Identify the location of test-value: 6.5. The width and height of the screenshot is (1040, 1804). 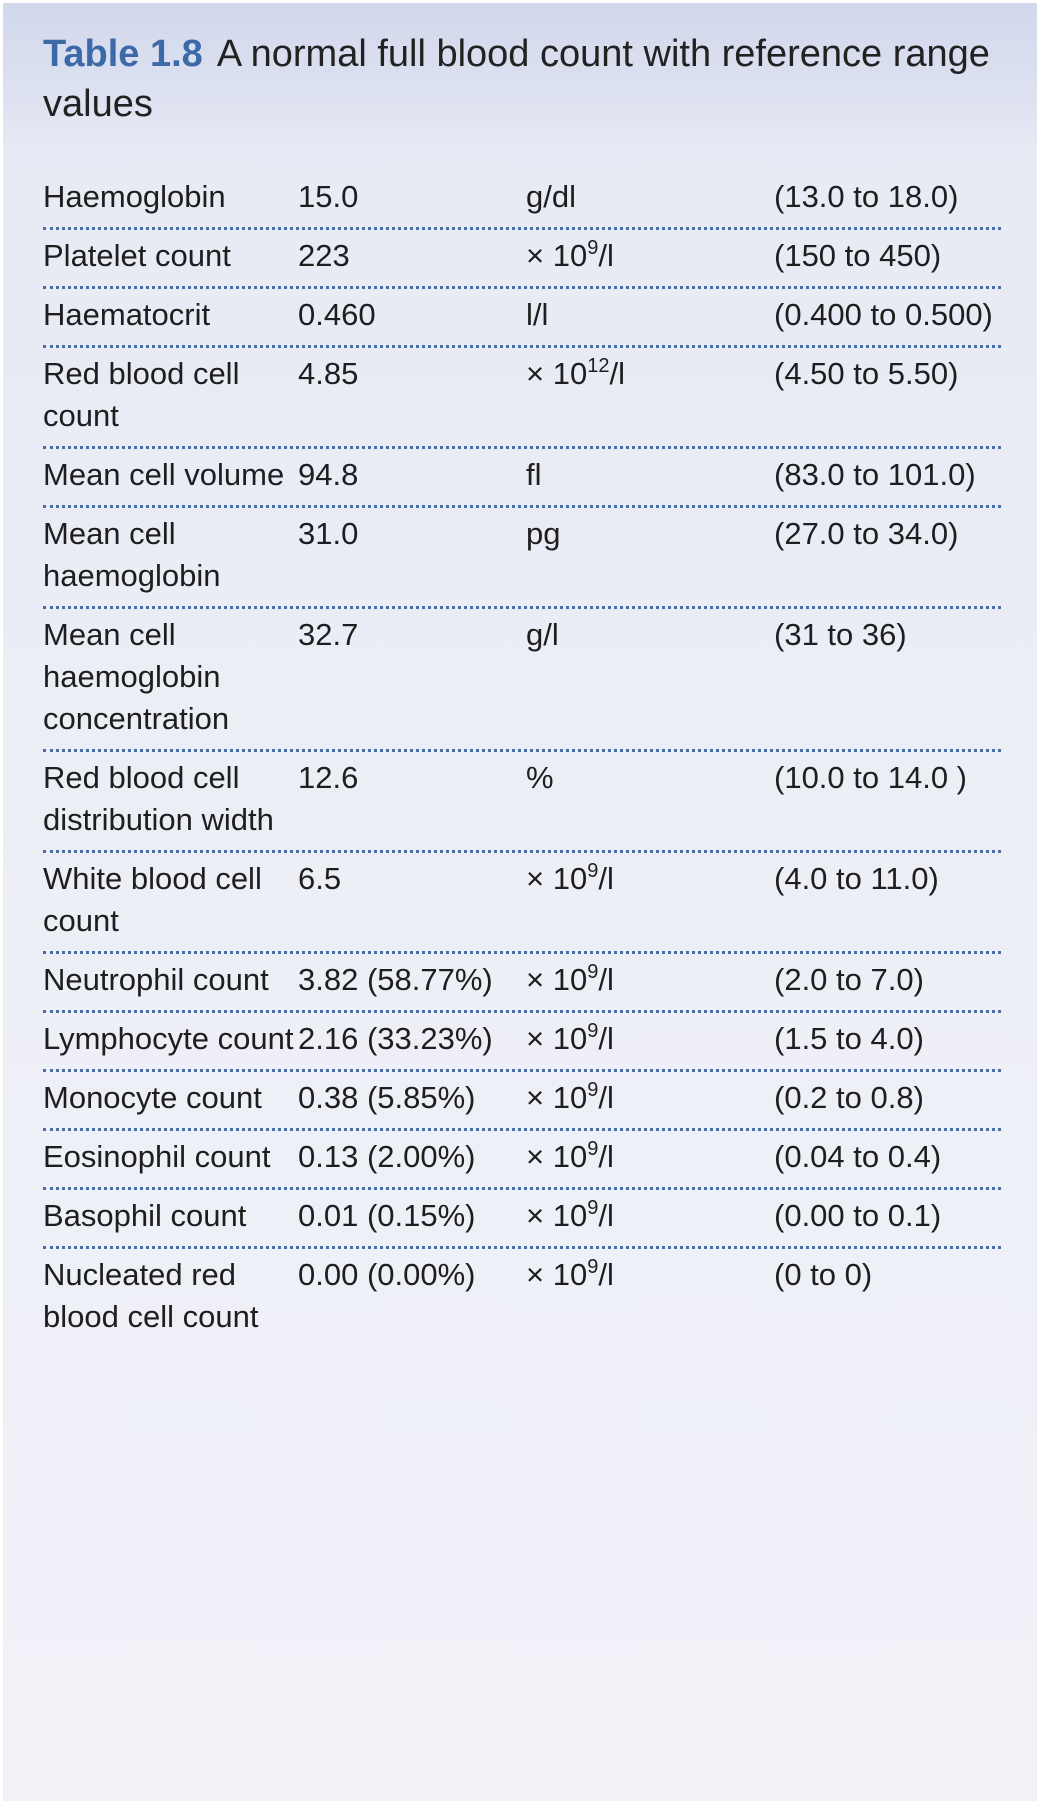
(320, 878).